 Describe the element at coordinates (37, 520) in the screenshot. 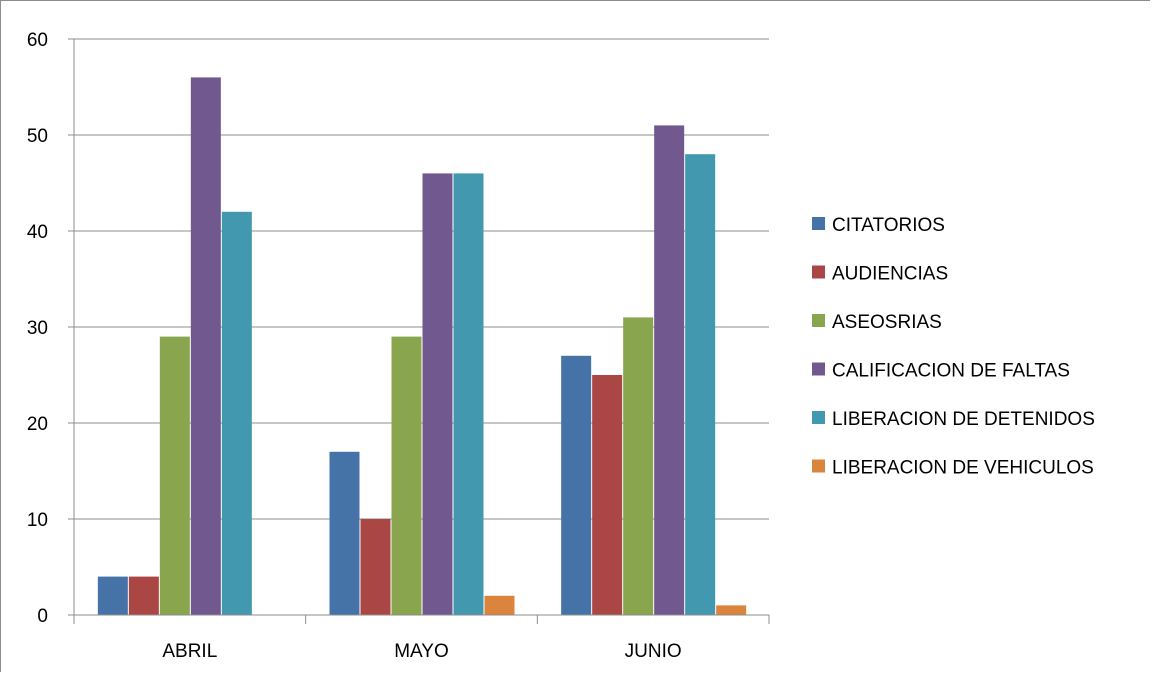

I see `y-tick-label: 10` at that location.